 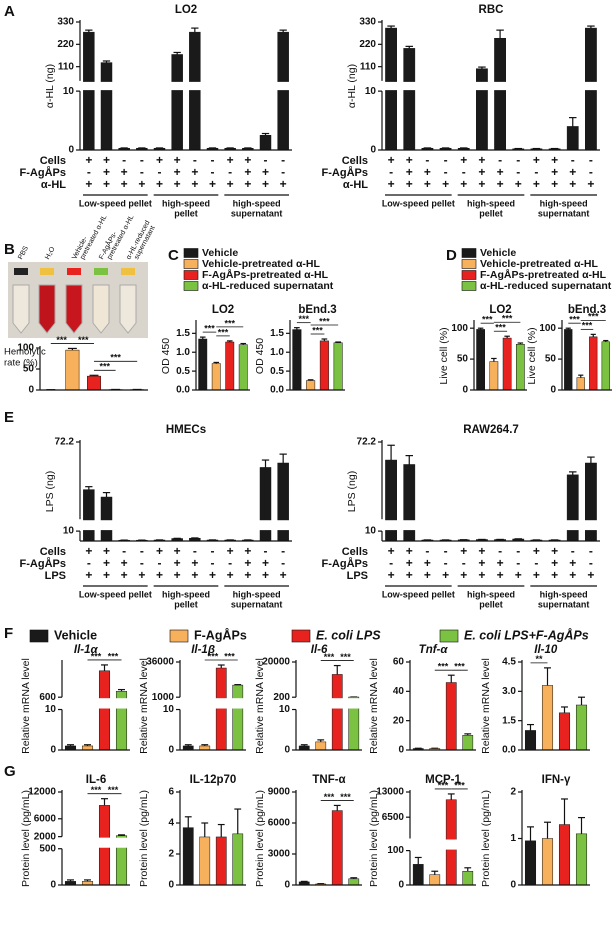 I want to click on chart-title: TNF-α, so click(x=328, y=780).